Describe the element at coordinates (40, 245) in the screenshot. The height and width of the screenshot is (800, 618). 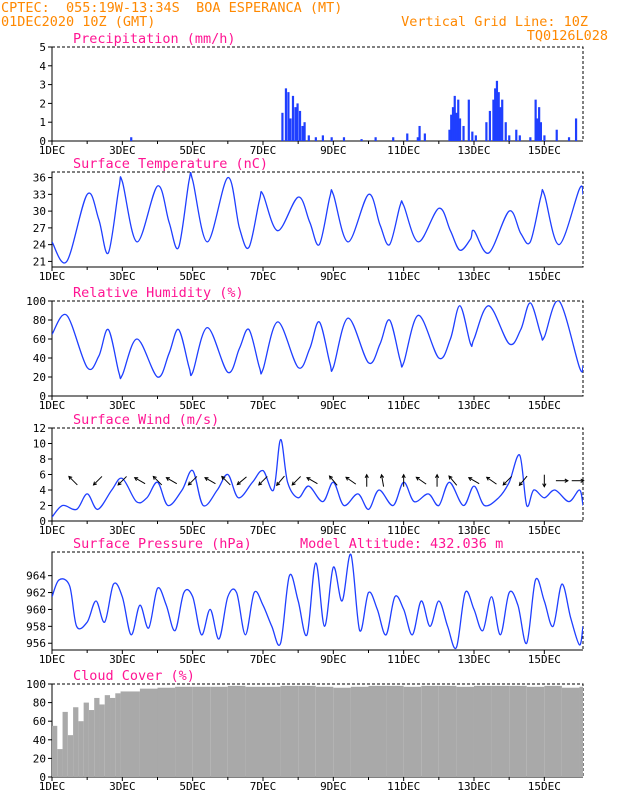
I see `y-tick-label: 24` at that location.